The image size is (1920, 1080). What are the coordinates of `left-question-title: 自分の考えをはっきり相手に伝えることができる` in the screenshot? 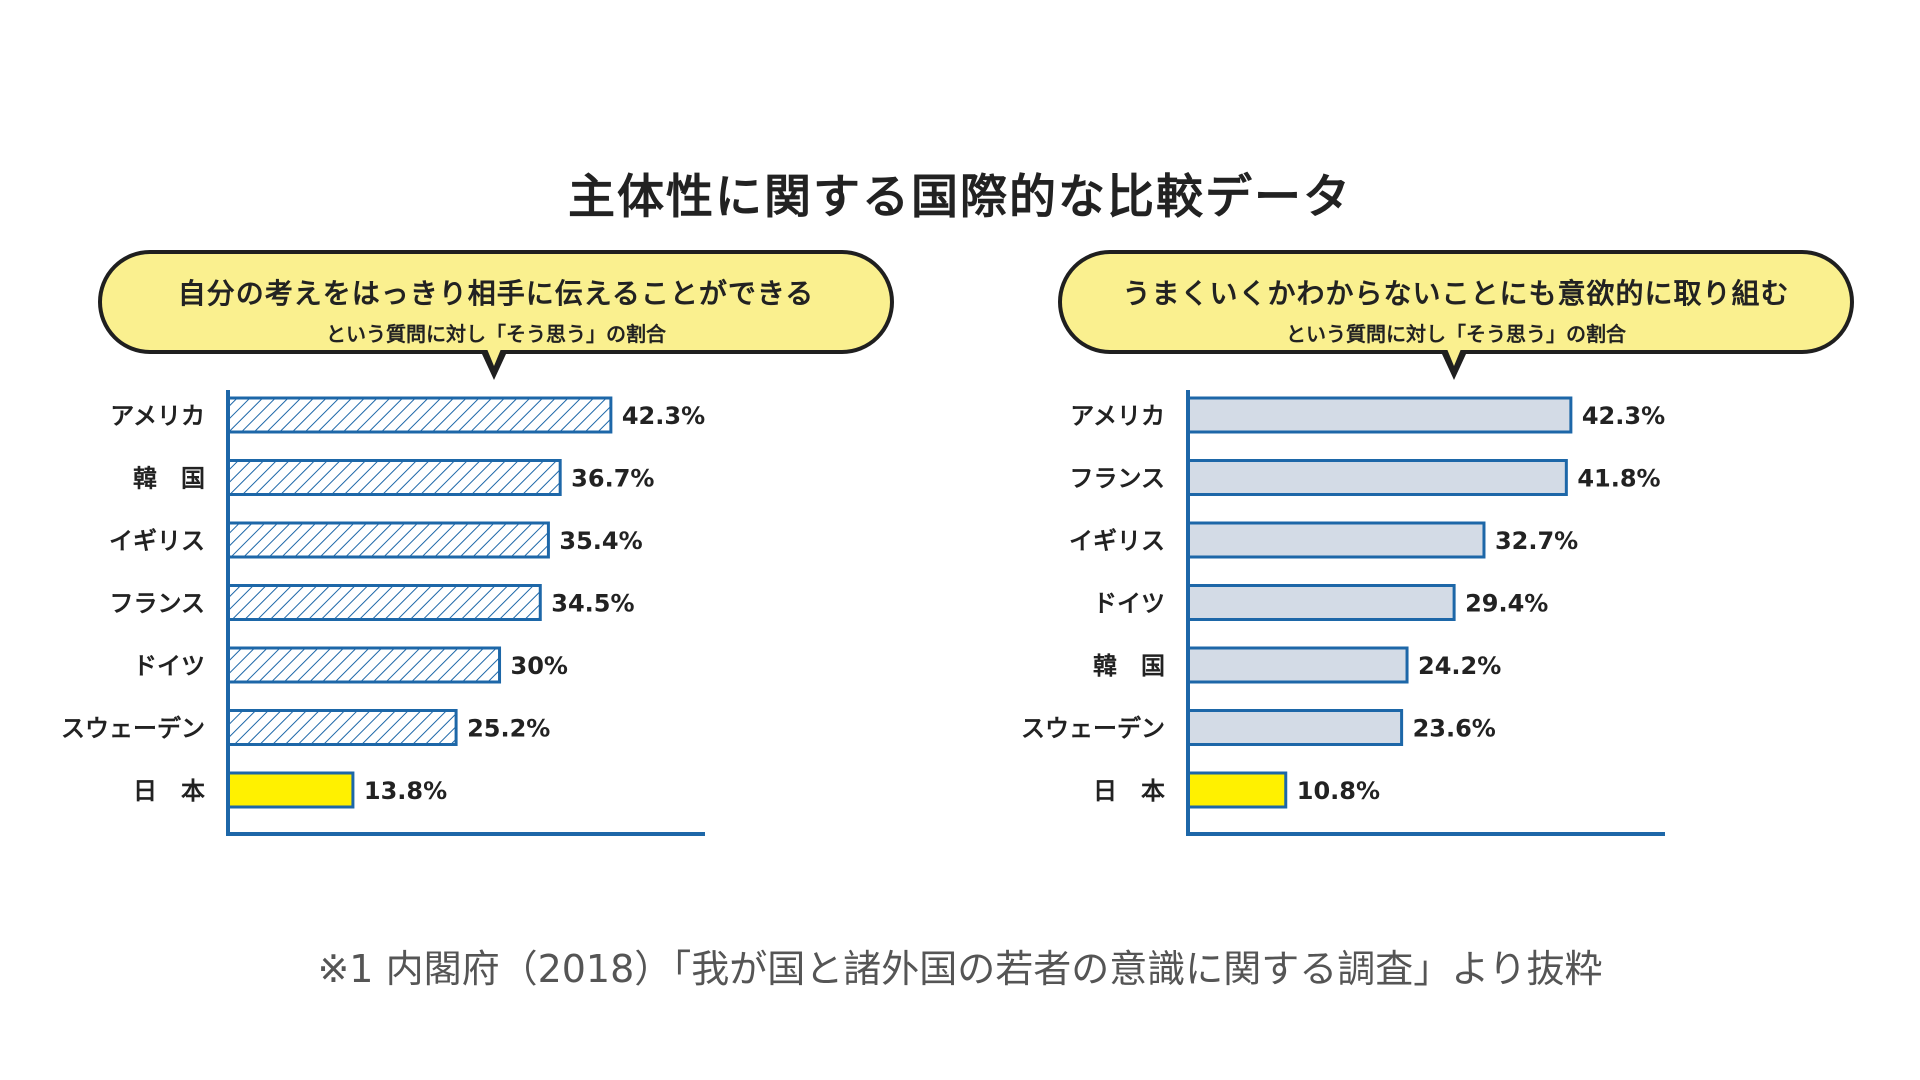 It's located at (496, 293).